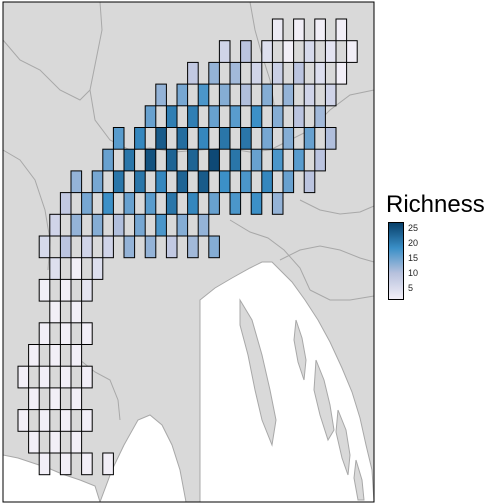 This screenshot has height=504, width=504. I want to click on legend-tick-20: 20, so click(413, 243).